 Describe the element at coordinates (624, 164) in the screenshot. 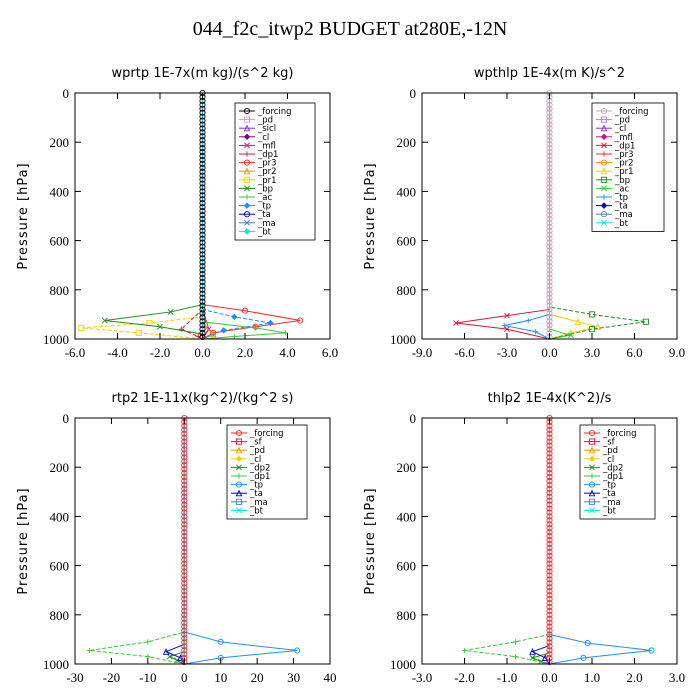

I see `legend-entry: _pr2` at that location.